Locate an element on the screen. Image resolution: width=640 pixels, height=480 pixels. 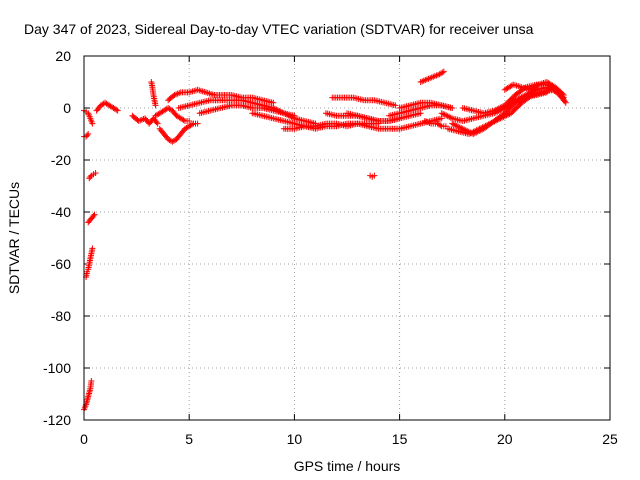
x-tick-label: 20 is located at coordinates (505, 439).